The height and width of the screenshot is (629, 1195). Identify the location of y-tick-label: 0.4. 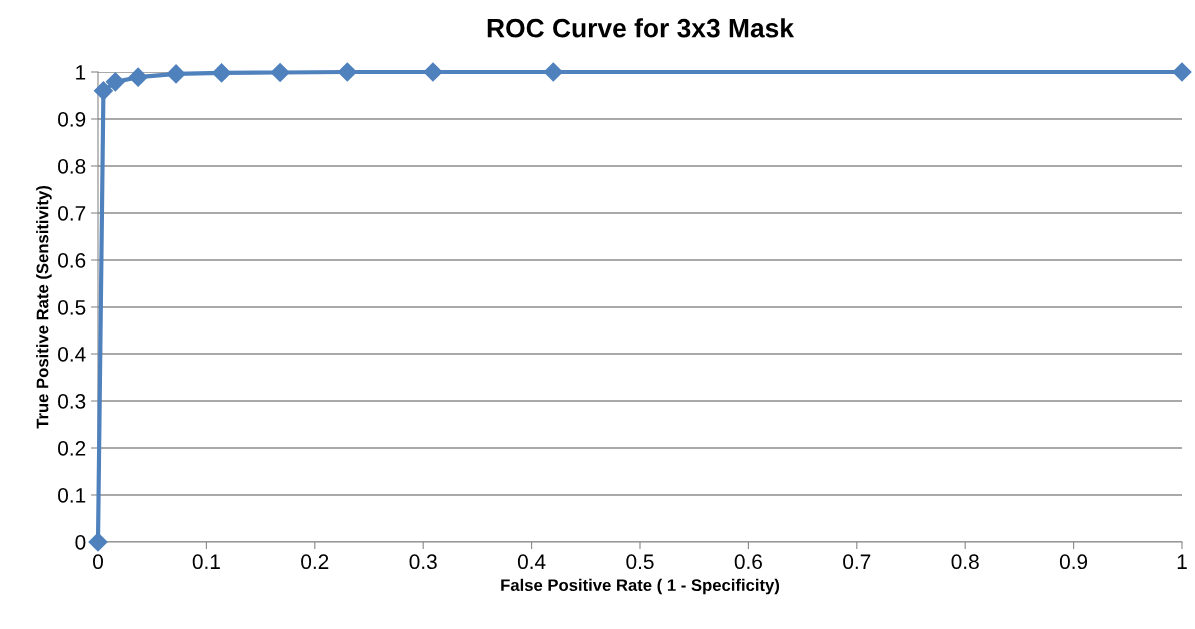
(72, 354).